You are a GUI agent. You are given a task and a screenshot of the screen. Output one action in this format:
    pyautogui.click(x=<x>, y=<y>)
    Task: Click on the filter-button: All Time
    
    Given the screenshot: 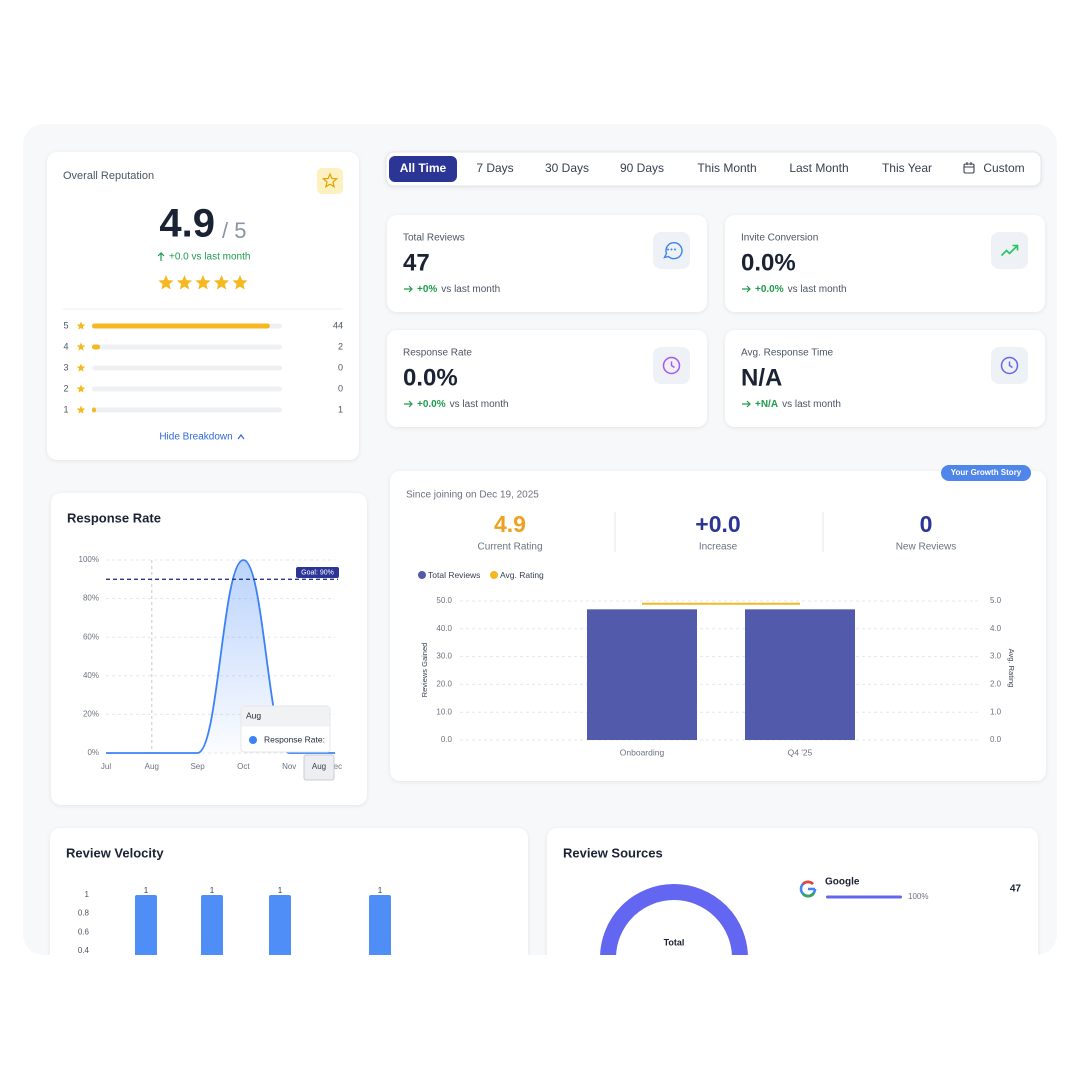 What is the action you would take?
    pyautogui.click(x=423, y=168)
    